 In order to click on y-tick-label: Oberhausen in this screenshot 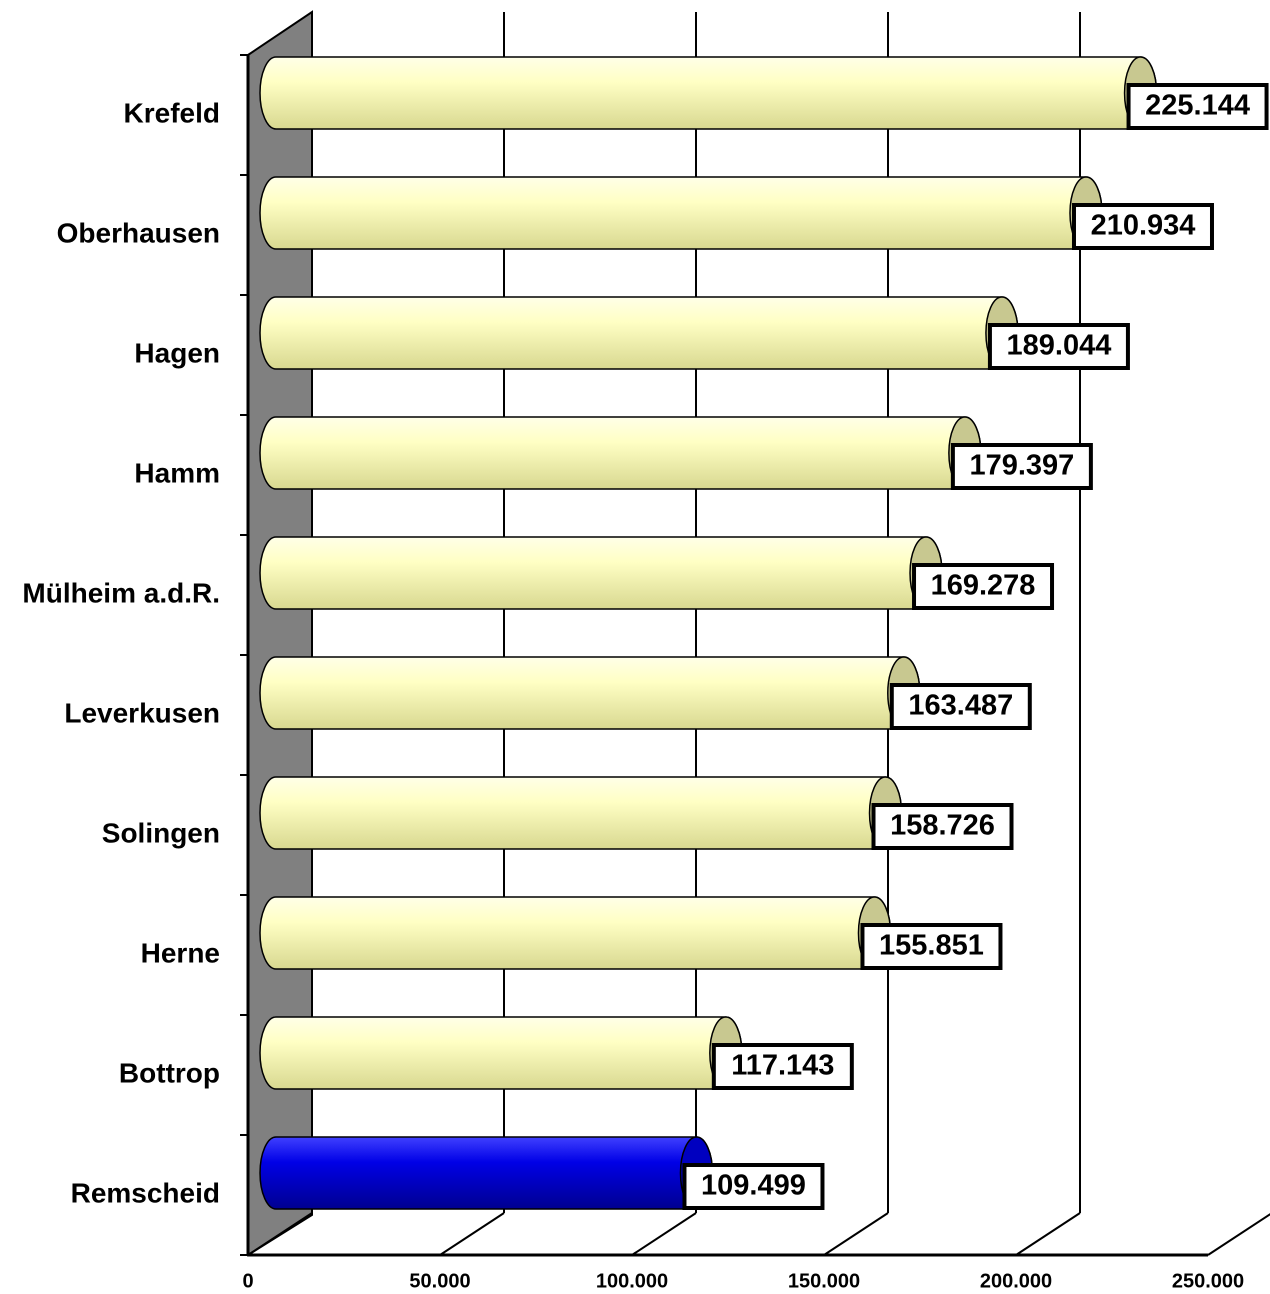, I will do `click(138, 232)`.